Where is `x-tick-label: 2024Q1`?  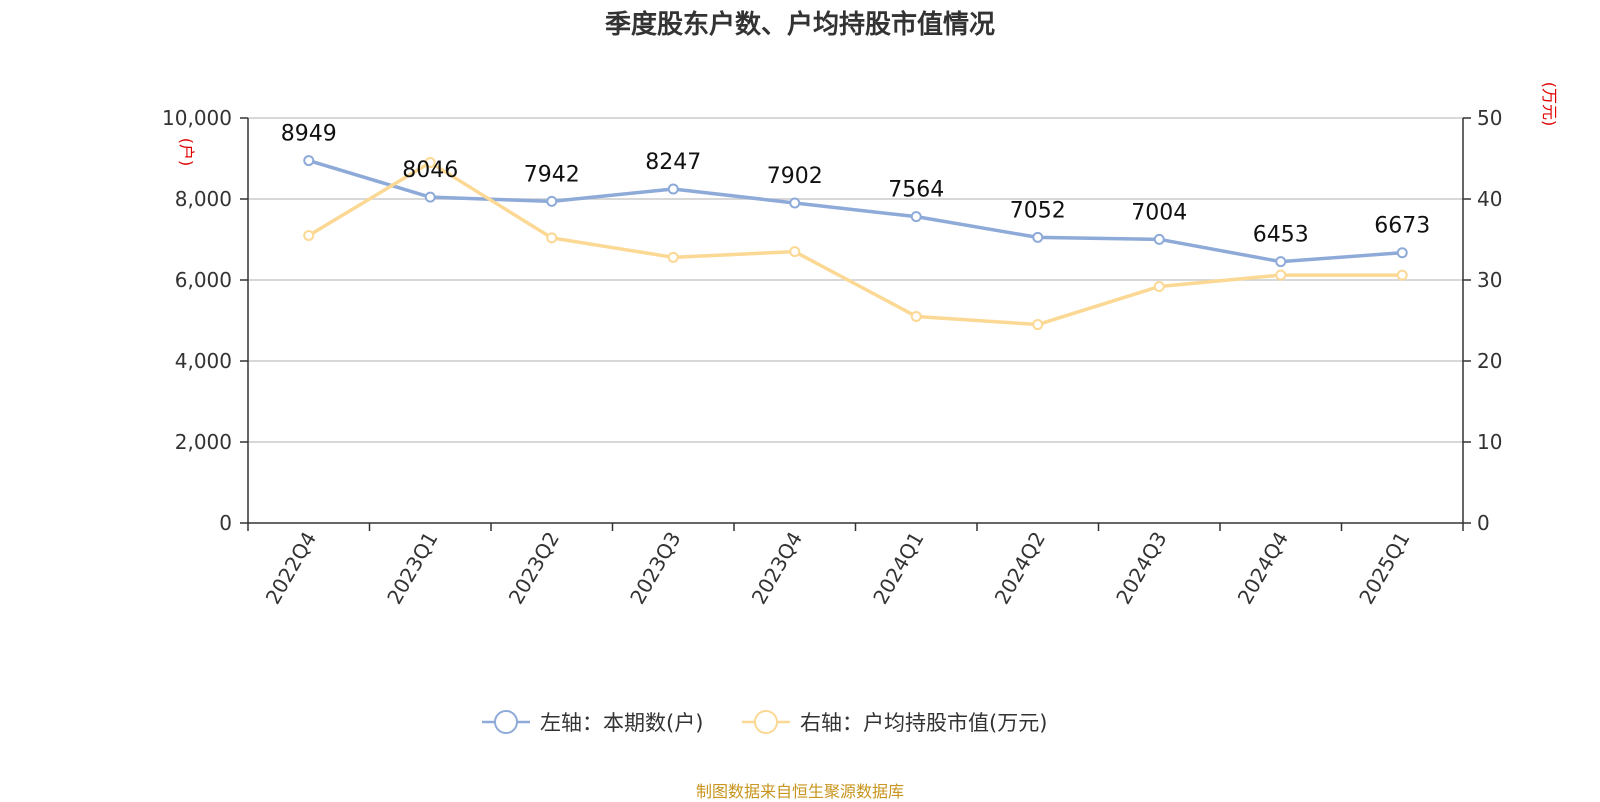 x-tick-label: 2024Q1 is located at coordinates (898, 568).